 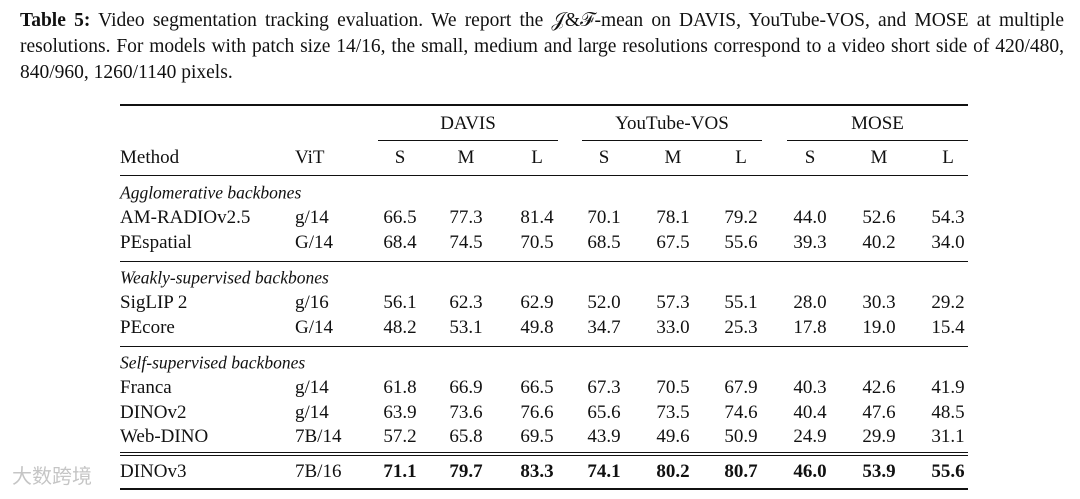 I want to click on score: 48.2, so click(x=400, y=327).